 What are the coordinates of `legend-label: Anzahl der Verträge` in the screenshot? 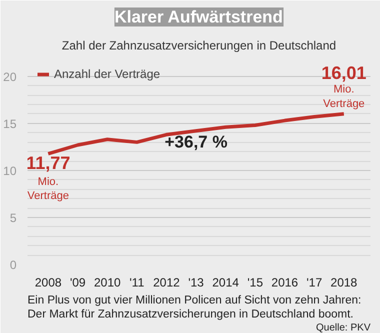 It's located at (107, 74).